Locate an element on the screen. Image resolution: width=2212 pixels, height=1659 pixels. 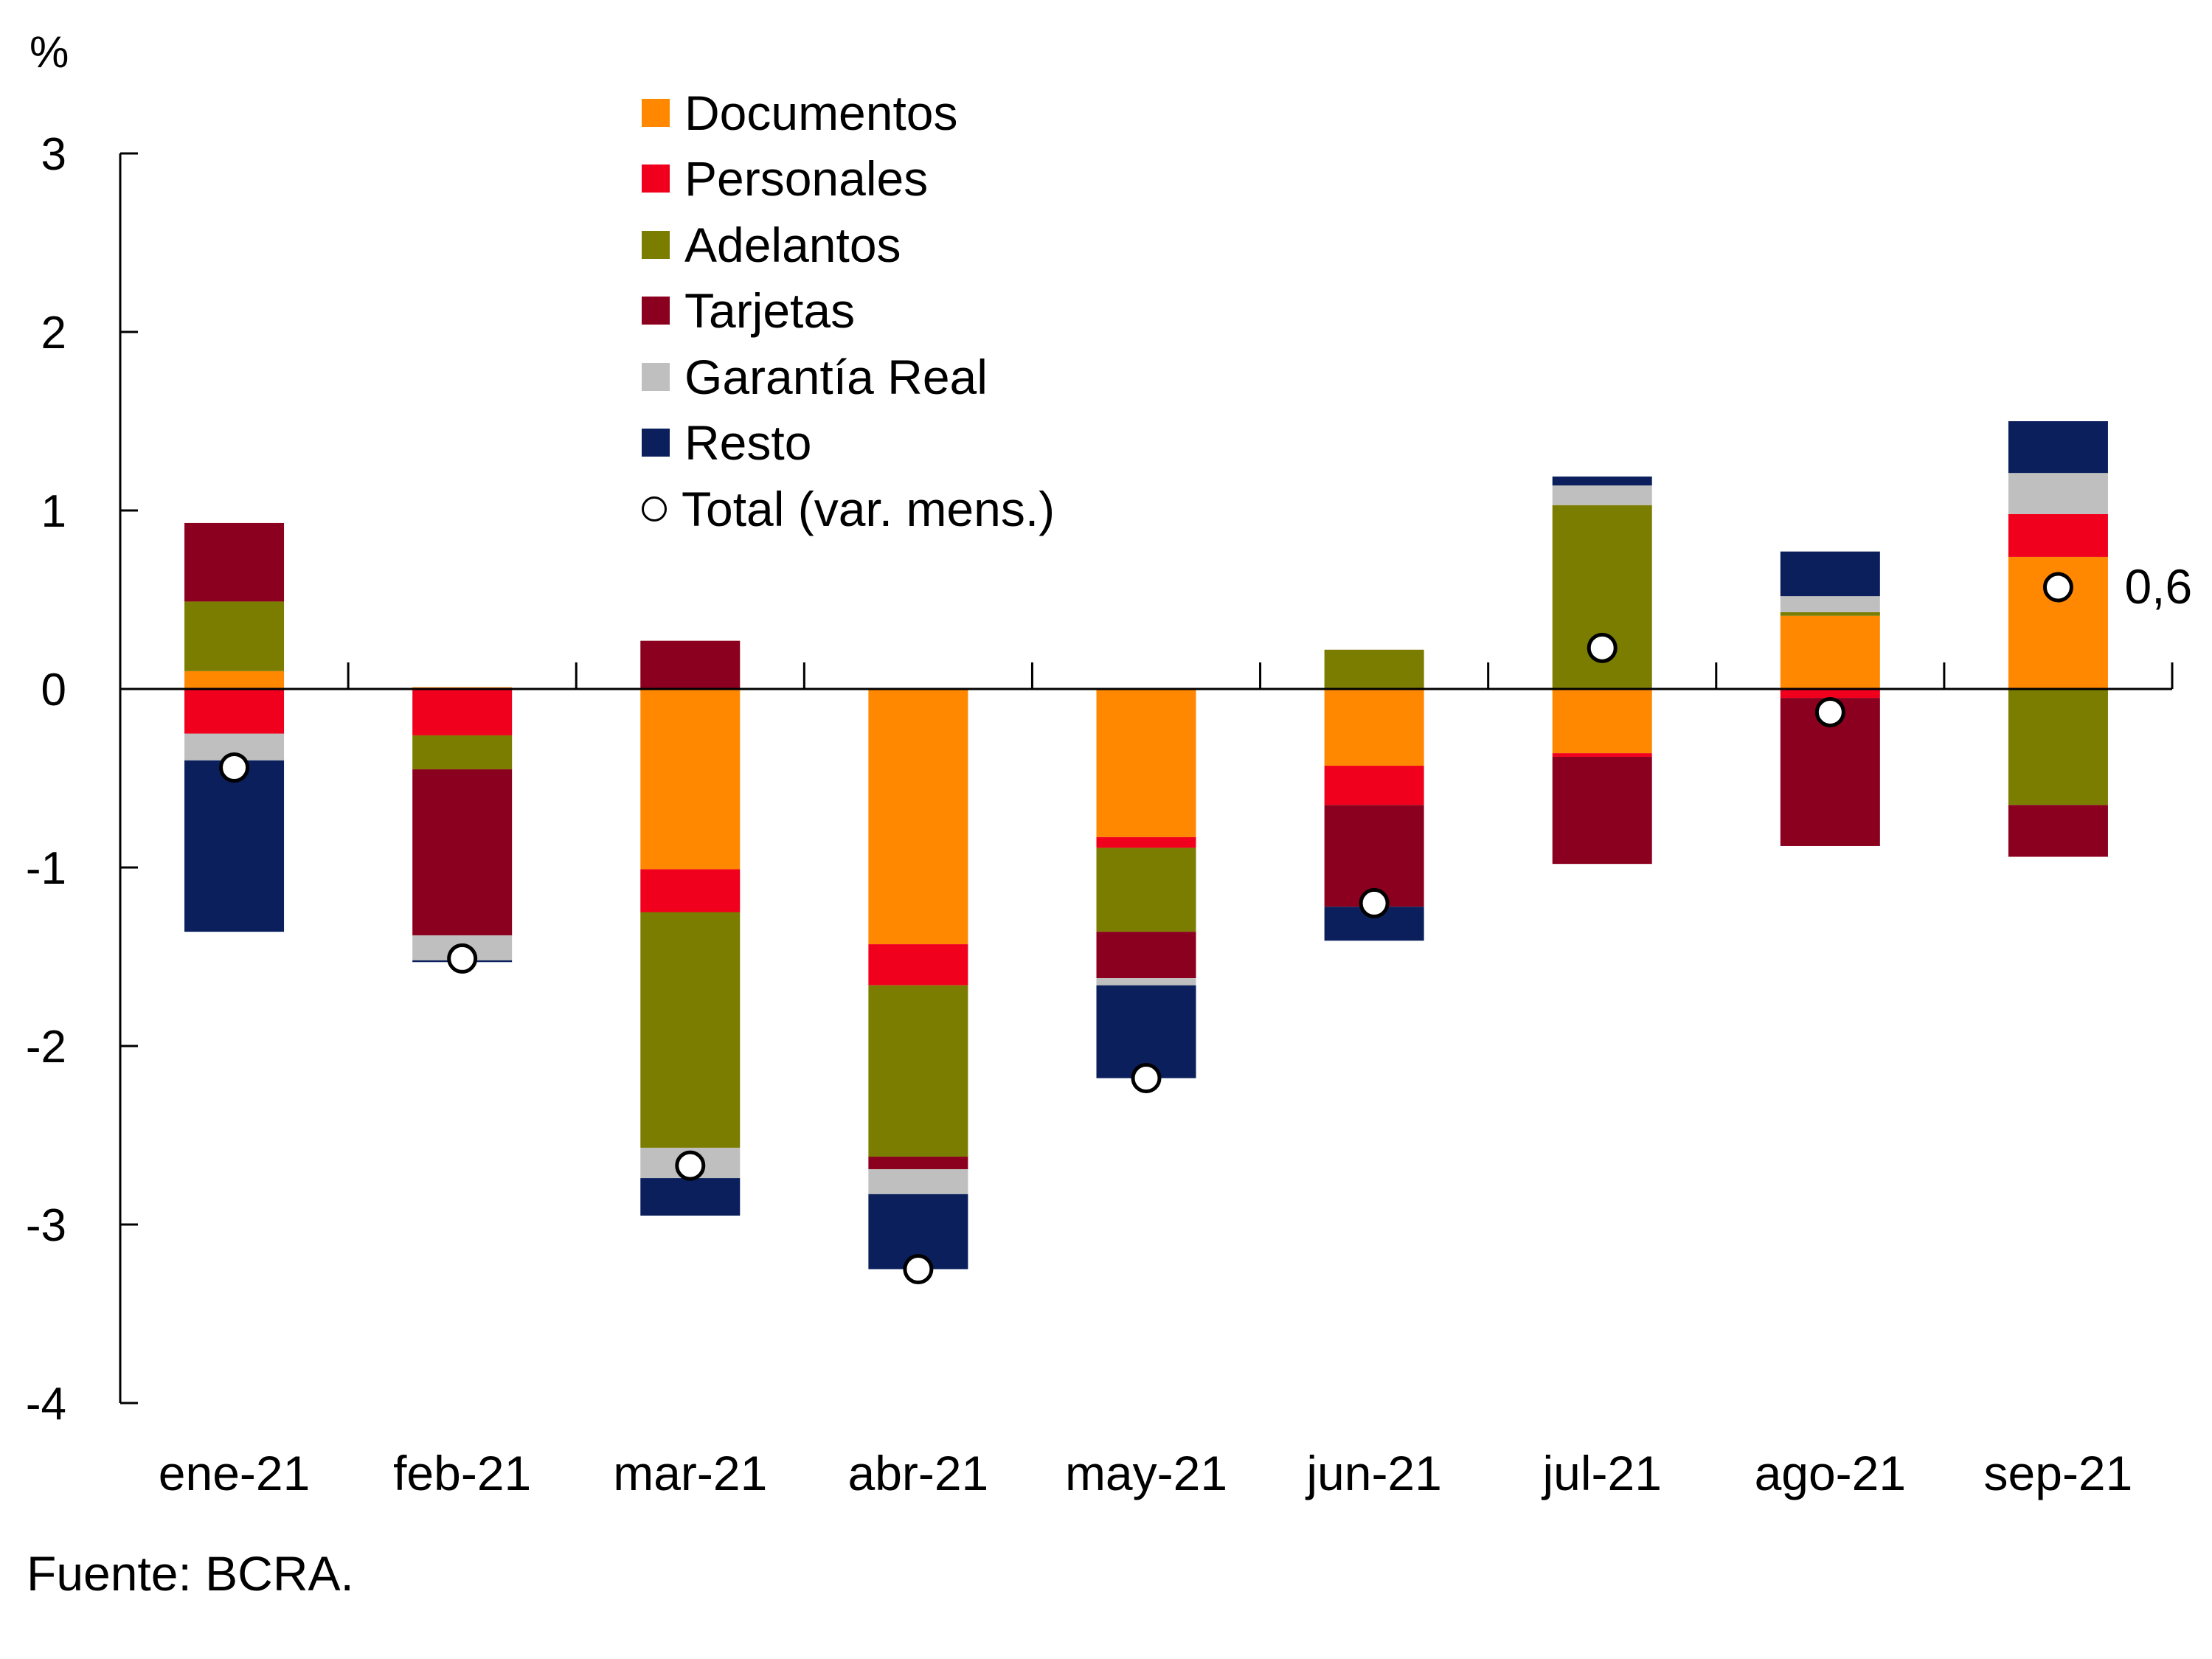
y-axis-unit-label: % is located at coordinates (50, 52).